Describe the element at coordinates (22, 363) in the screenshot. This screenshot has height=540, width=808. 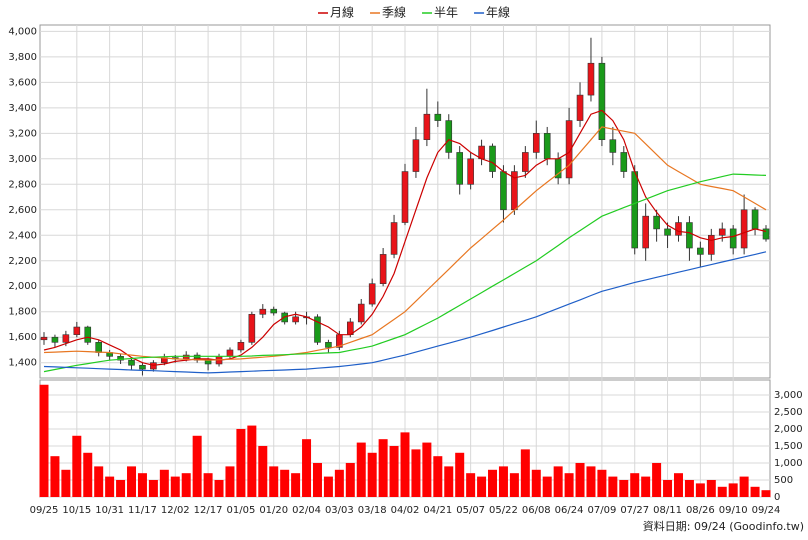
I see `y-tick-label: 1,400` at that location.